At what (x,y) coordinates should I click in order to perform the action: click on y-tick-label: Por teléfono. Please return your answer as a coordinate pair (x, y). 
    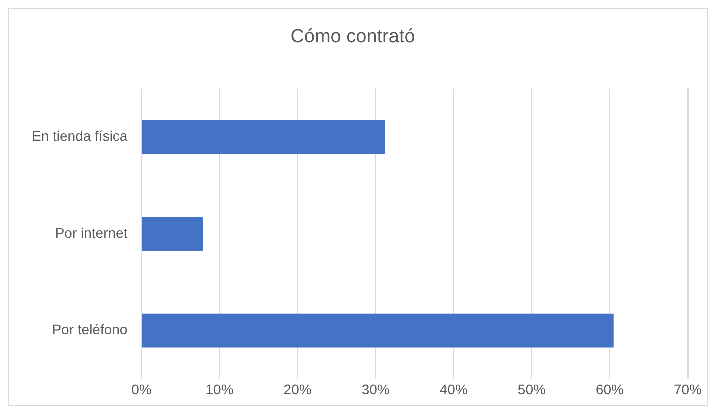
    Looking at the image, I should click on (90, 330).